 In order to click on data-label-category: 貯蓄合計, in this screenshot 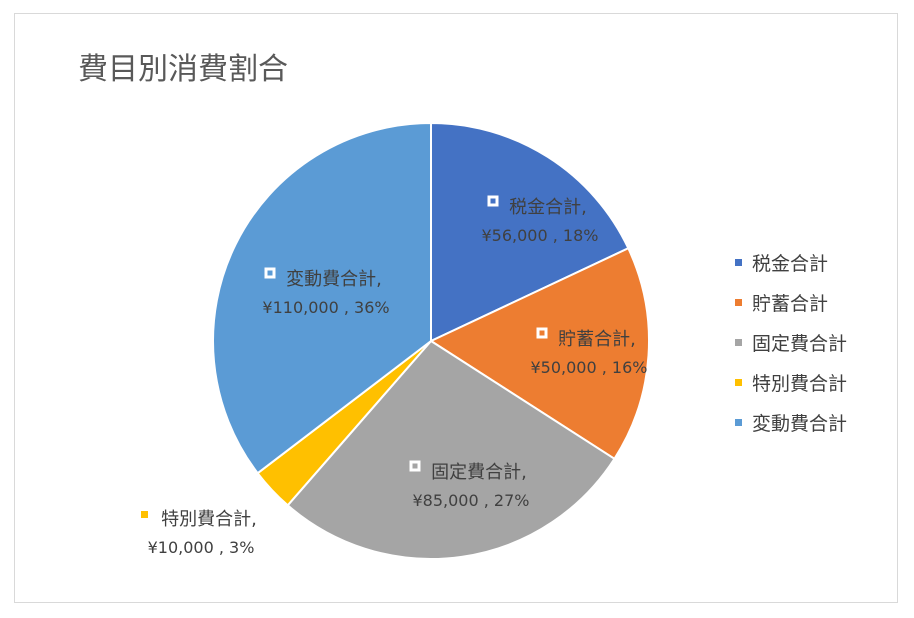, I will do `click(597, 339)`.